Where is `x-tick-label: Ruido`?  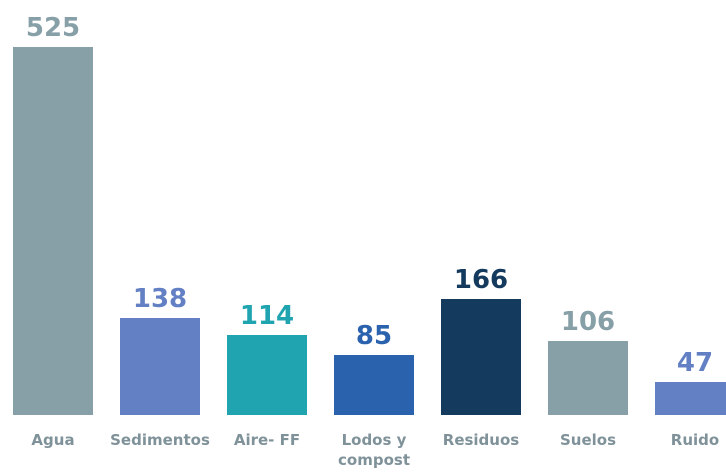
x-tick-label: Ruido is located at coordinates (695, 440).